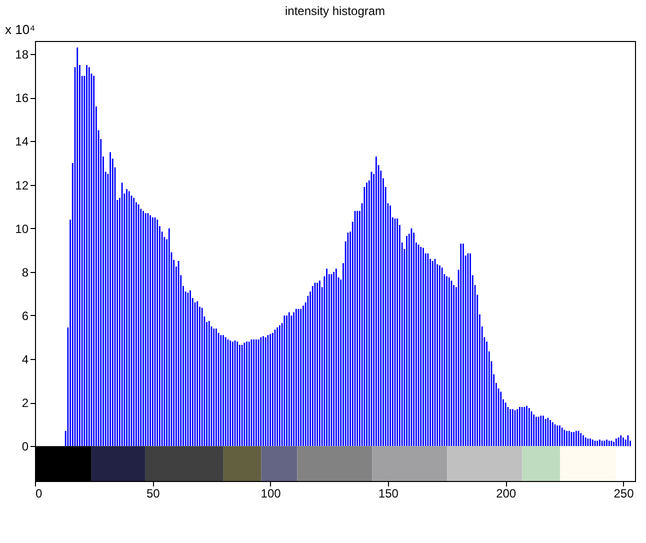 The image size is (646, 543). What do you see at coordinates (25, 403) in the screenshot?
I see `y-tick-label: 2` at bounding box center [25, 403].